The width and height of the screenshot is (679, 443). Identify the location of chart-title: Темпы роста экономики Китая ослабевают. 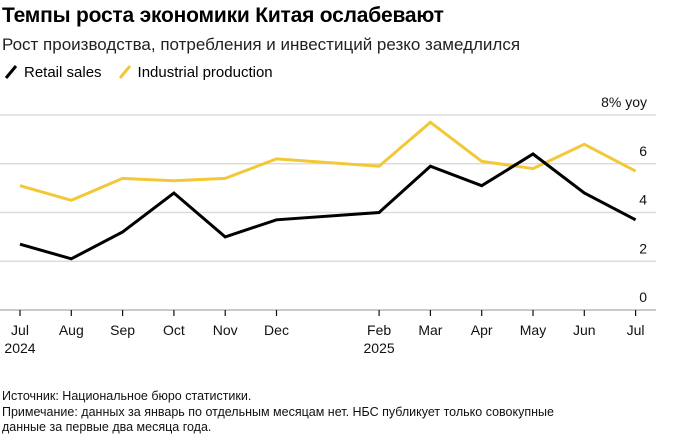
(223, 15).